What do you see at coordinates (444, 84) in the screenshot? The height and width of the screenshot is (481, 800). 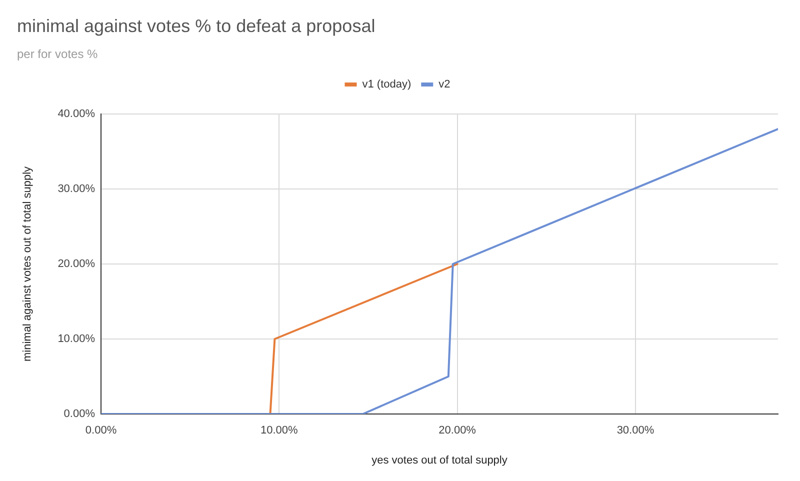 I see `legend-label: v2` at bounding box center [444, 84].